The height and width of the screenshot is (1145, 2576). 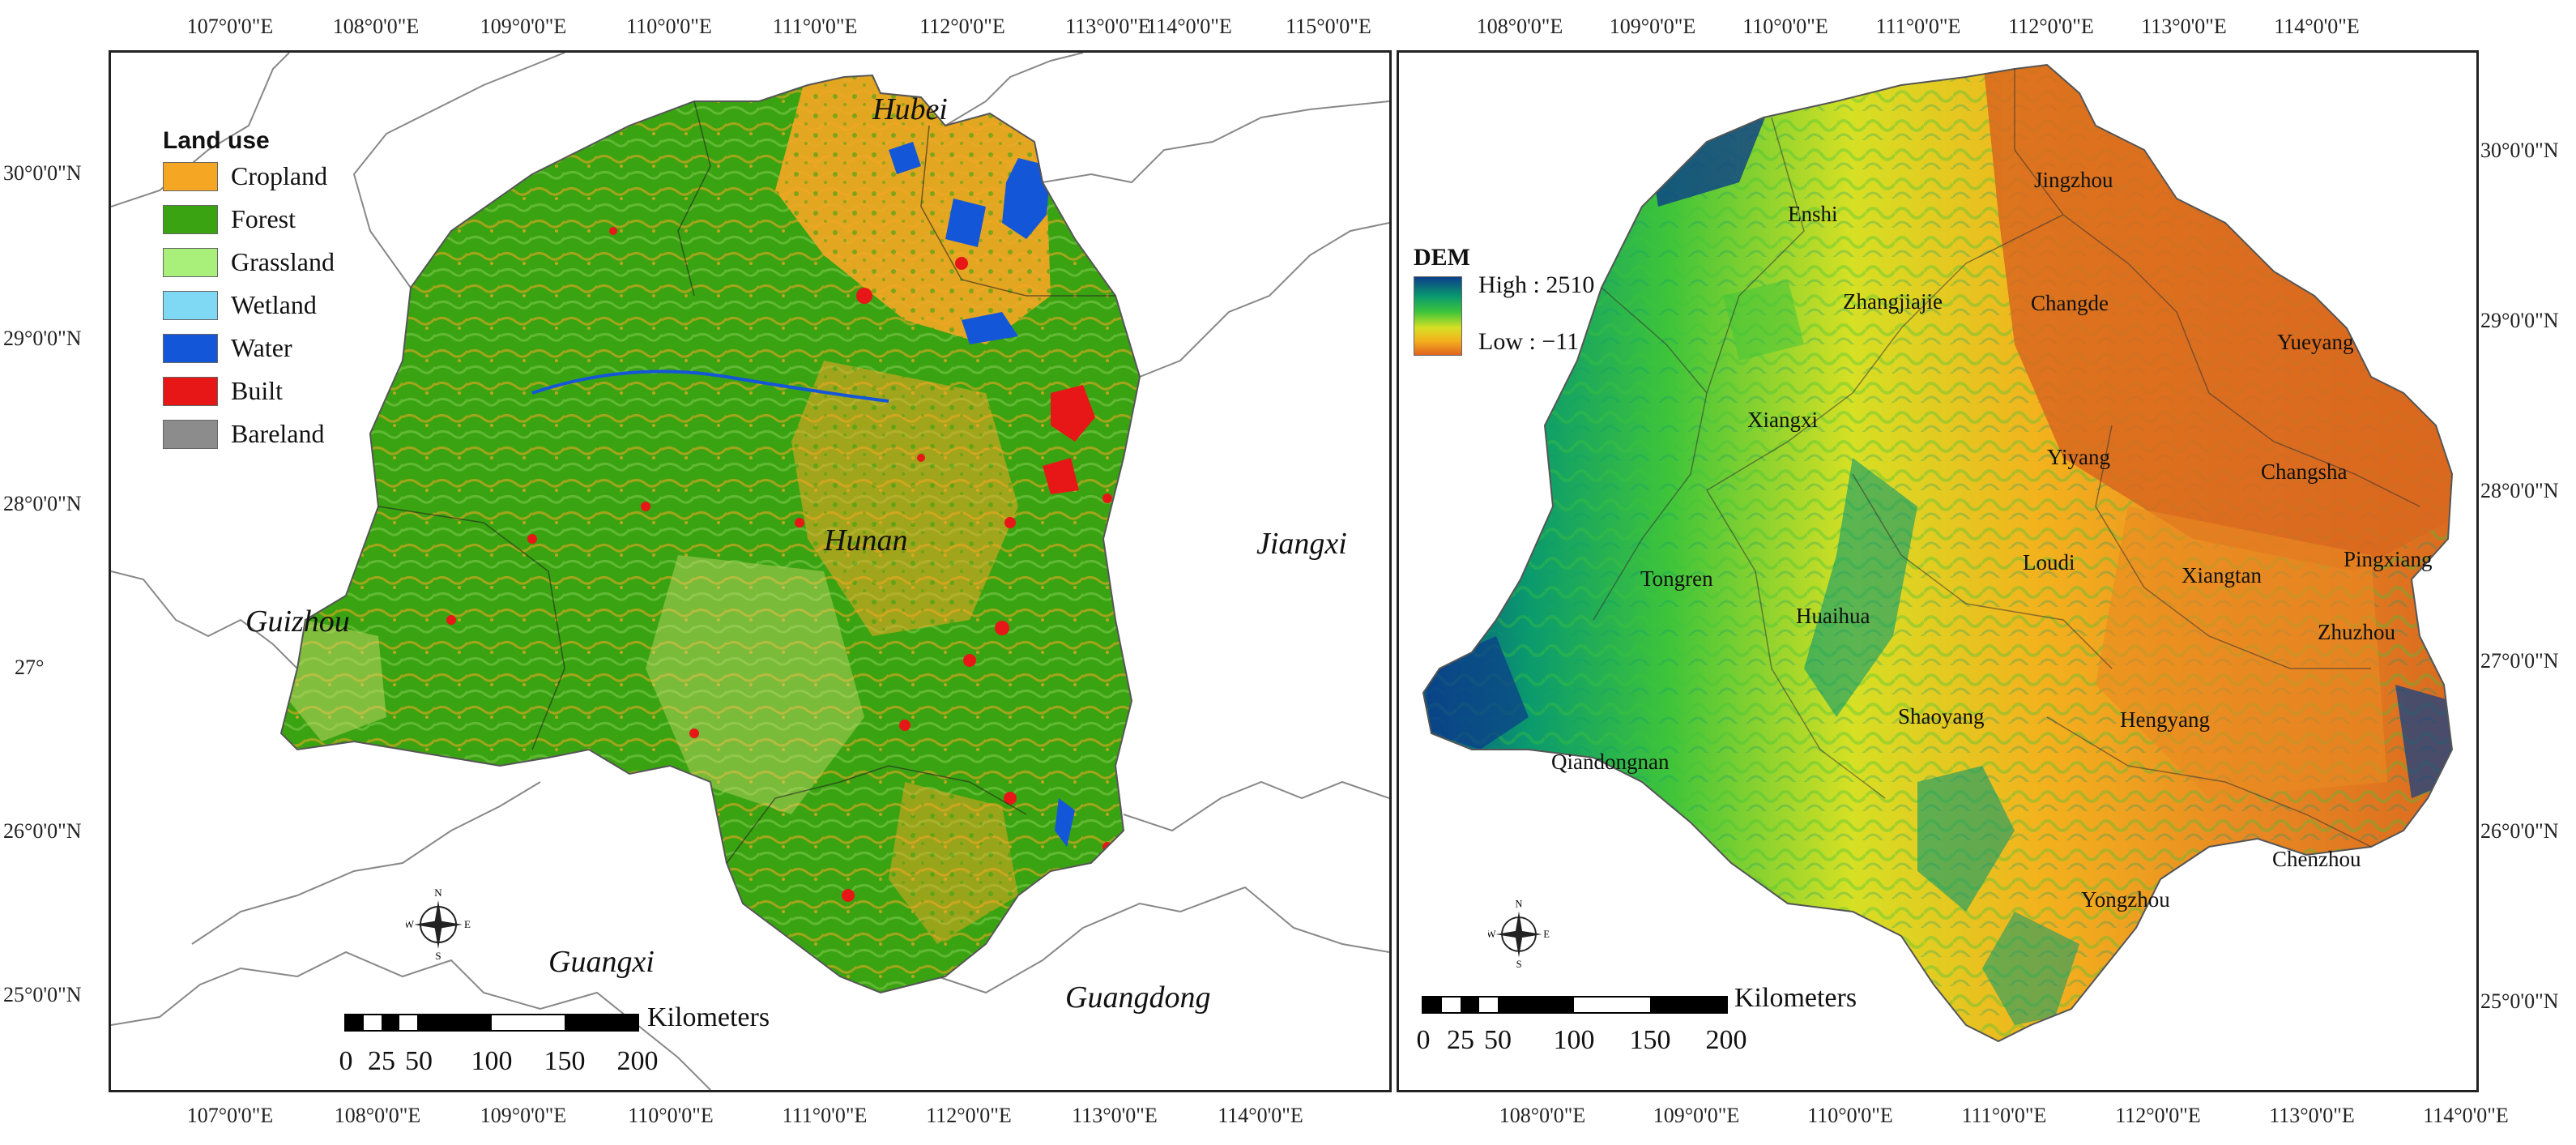 I want to click on city-label-loudi: Loudi, so click(x=2049, y=562).